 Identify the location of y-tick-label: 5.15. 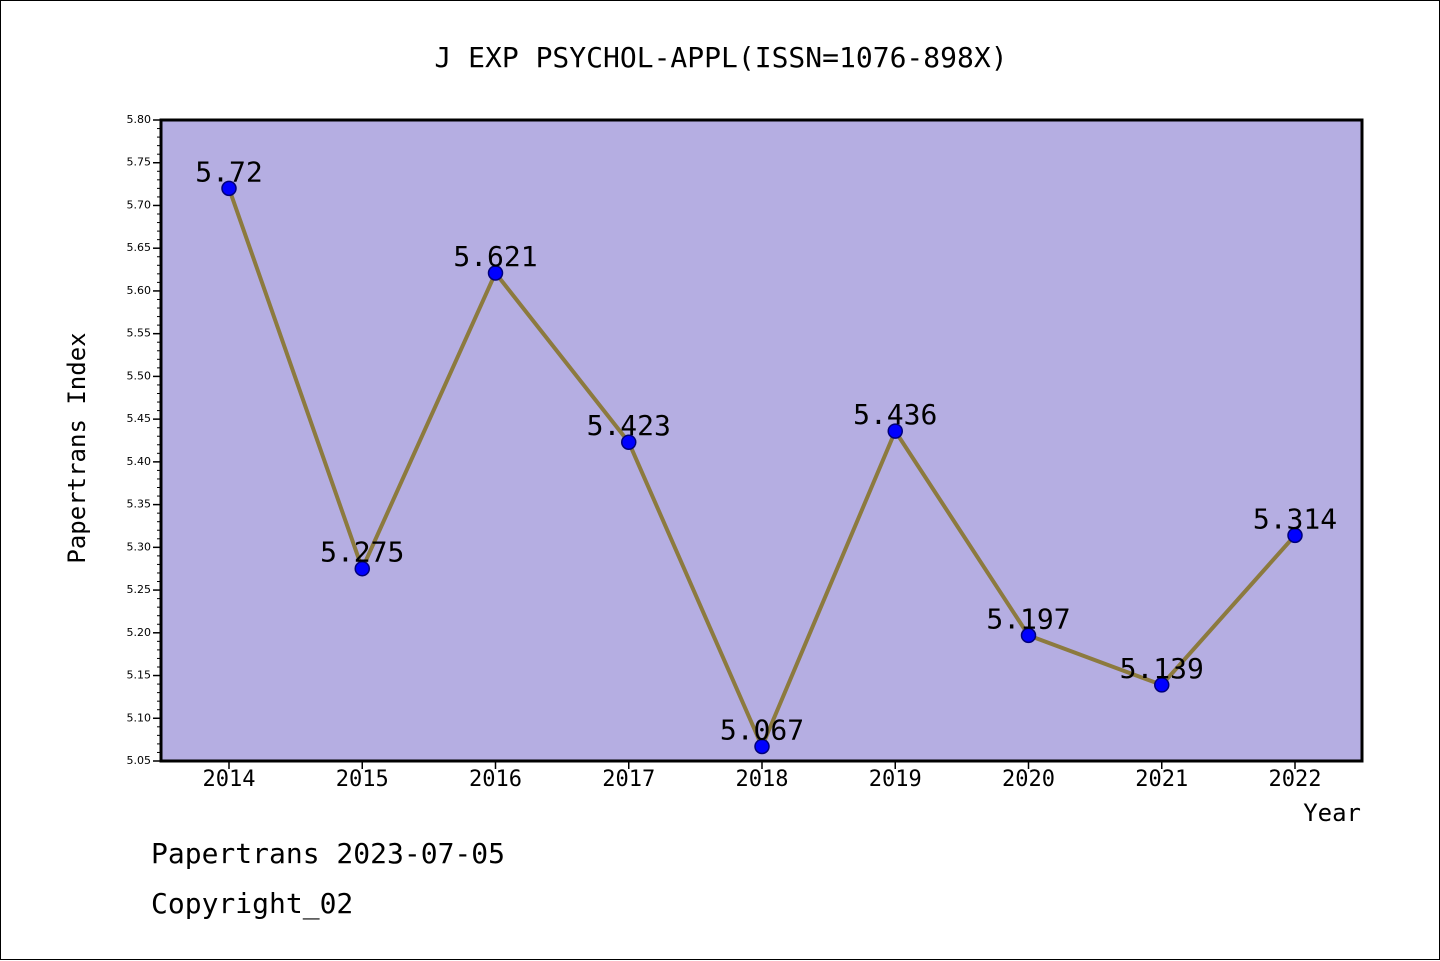
(139, 675).